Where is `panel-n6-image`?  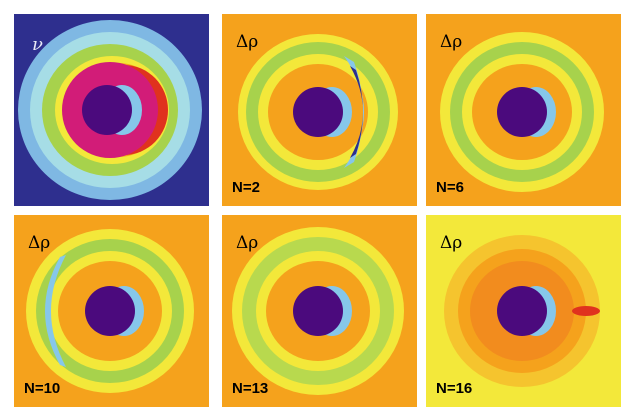 panel-n6-image is located at coordinates (523, 110).